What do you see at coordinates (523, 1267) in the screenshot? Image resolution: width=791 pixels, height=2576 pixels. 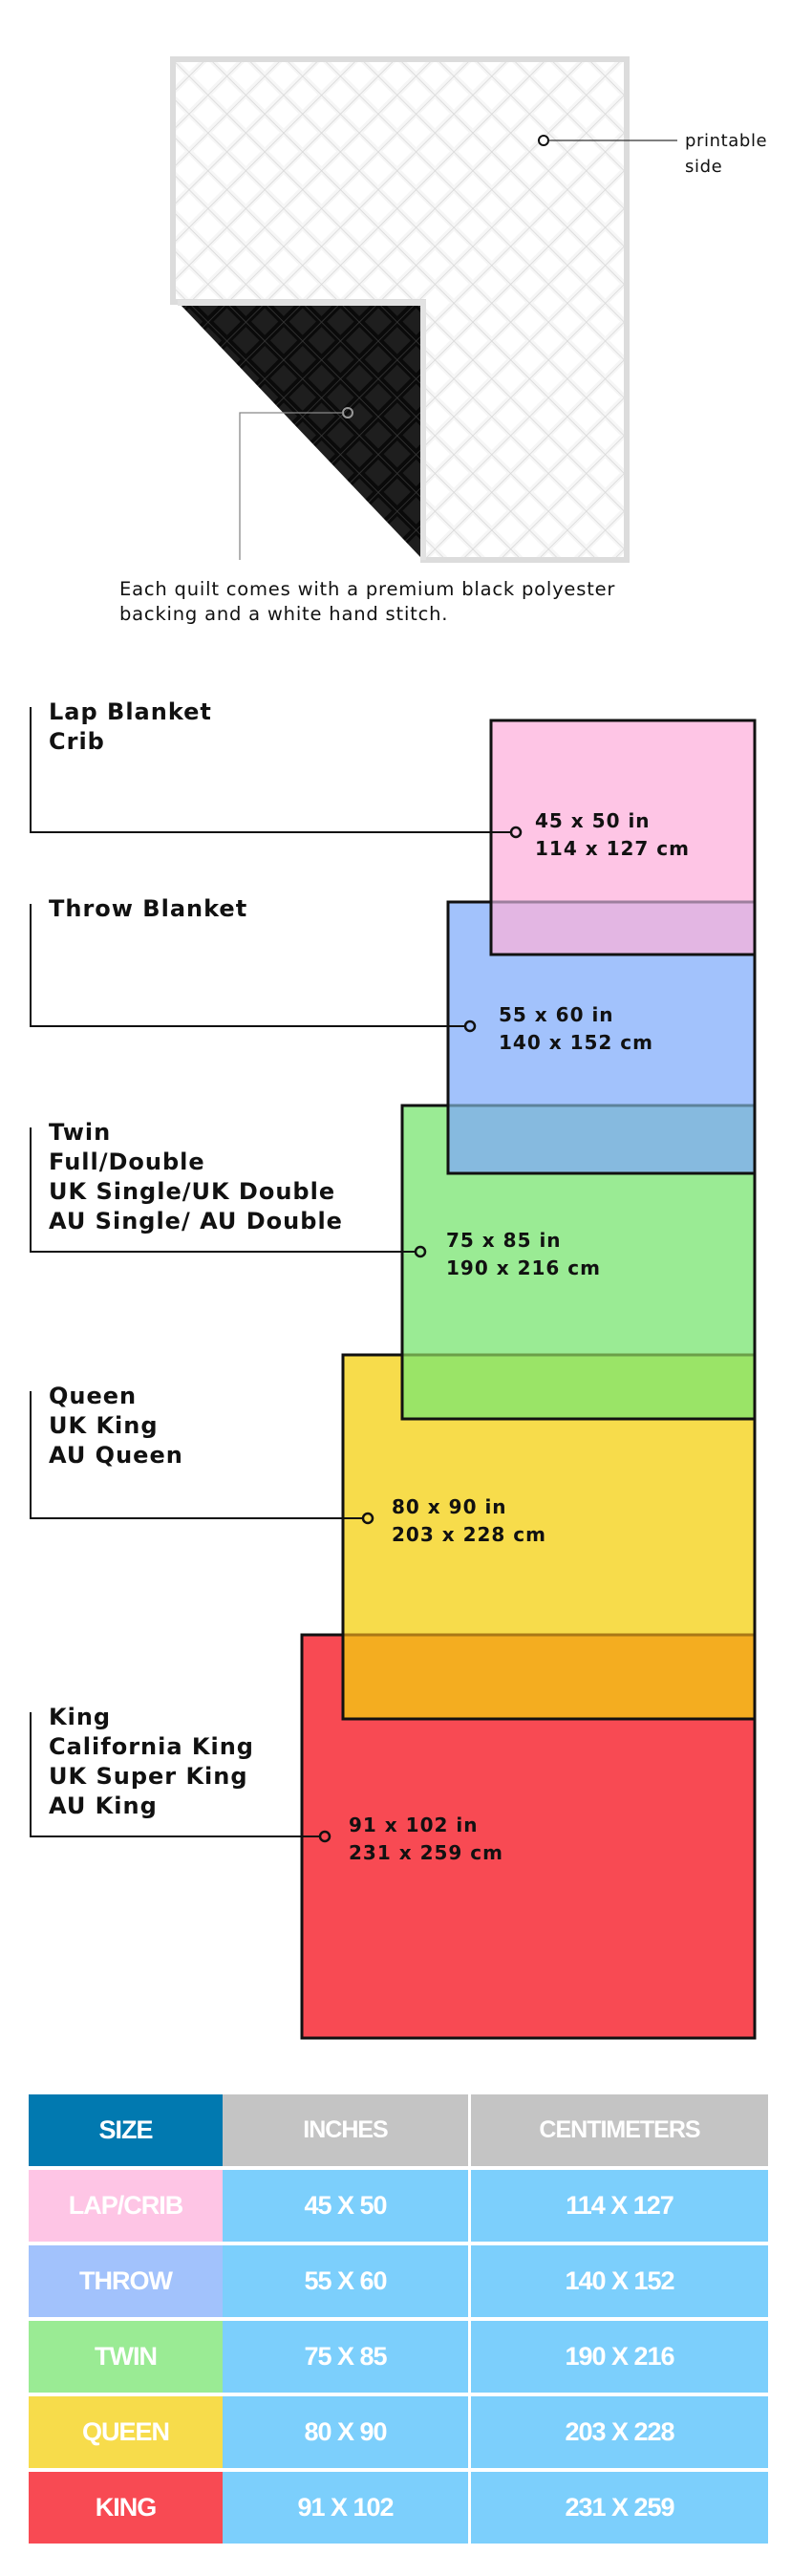 I see `size-cm: 190 x 216 cm` at bounding box center [523, 1267].